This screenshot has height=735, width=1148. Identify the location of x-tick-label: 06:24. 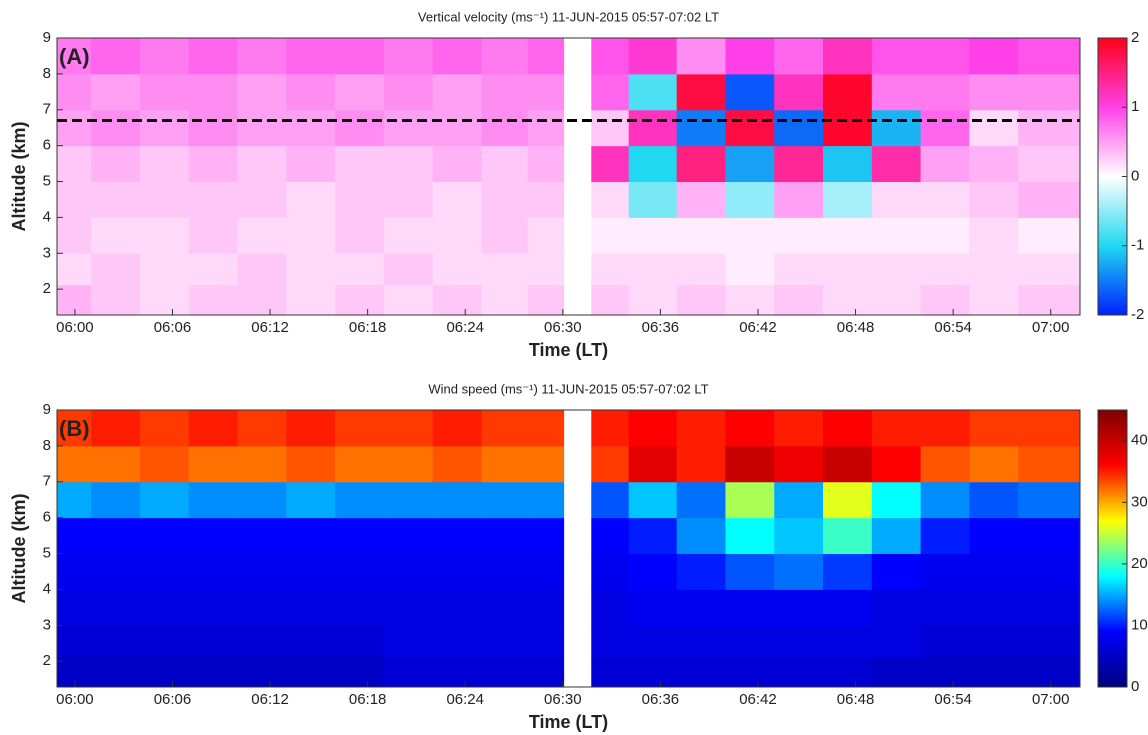
(465, 327).